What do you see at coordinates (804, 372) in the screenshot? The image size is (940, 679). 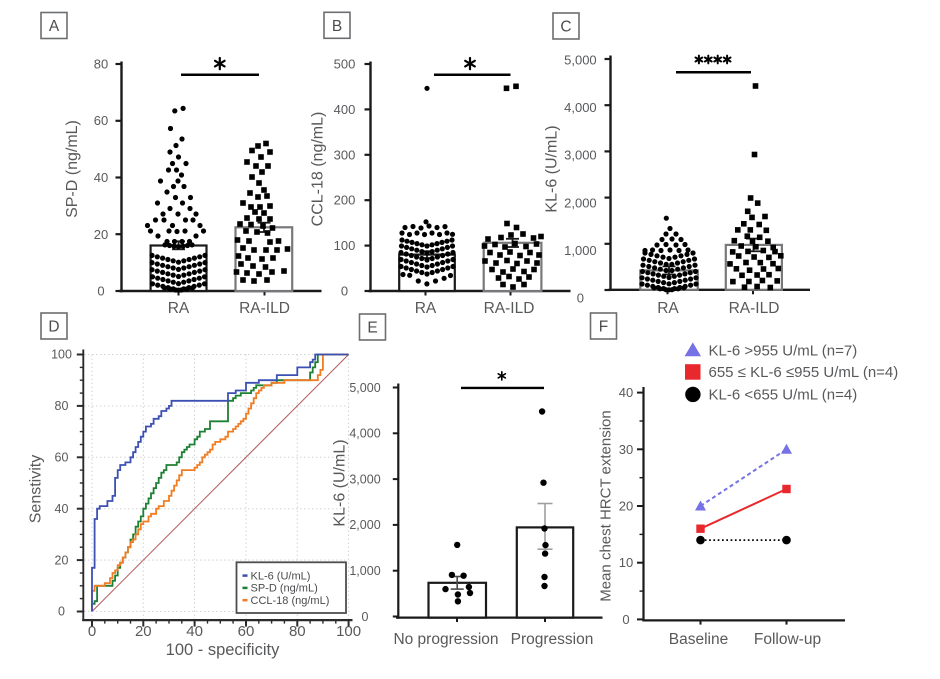 I see `svg-text: 655 ≤ KL-6 ≤955 U/mL (n=4)` at bounding box center [804, 372].